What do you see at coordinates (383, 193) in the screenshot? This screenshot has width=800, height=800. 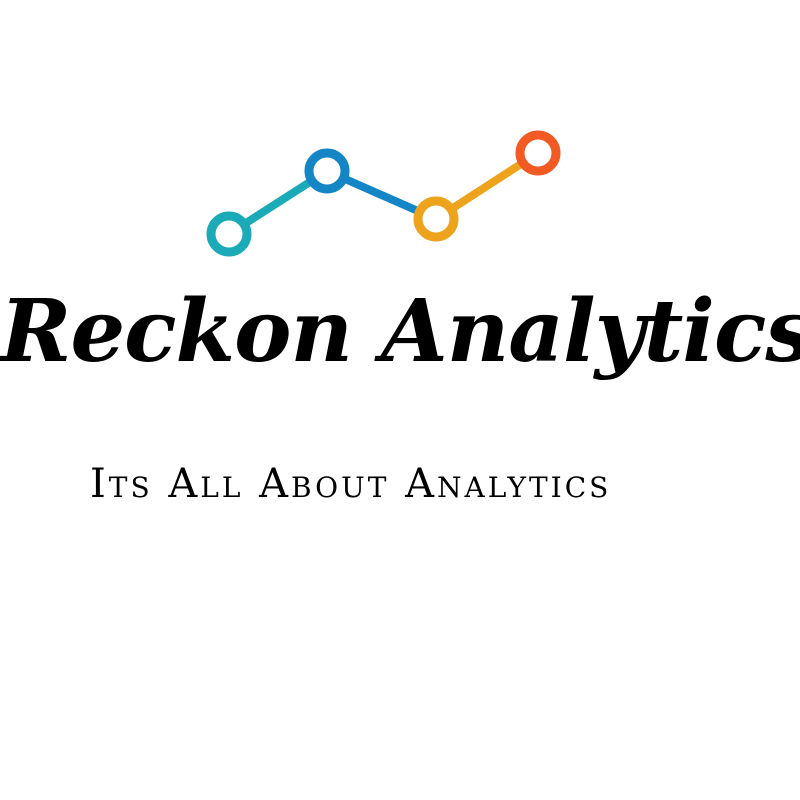 I see `line-chart-icon` at bounding box center [383, 193].